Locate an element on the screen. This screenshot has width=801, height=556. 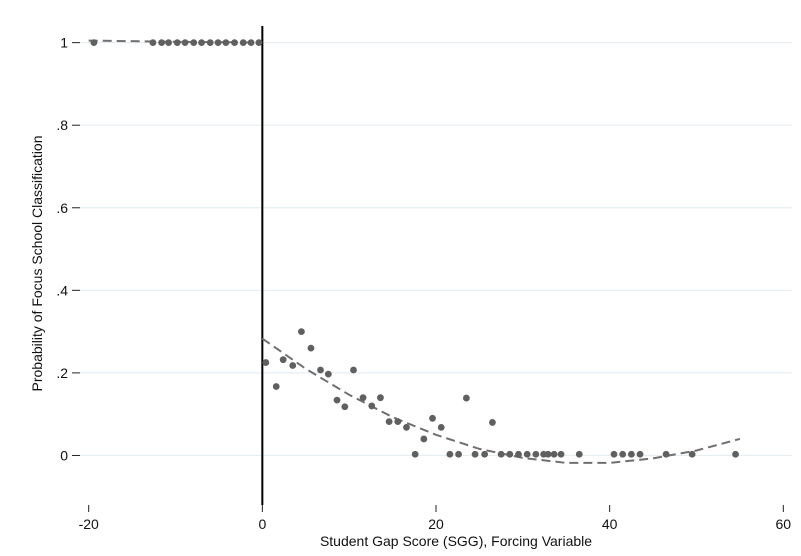
y-tick-label: 1 is located at coordinates (64, 43).